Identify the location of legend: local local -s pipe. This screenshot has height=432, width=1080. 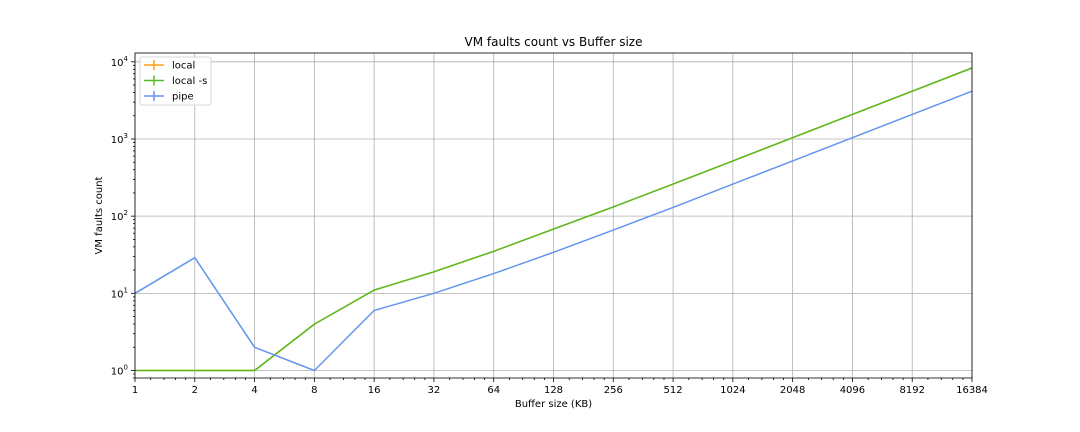
(175, 81).